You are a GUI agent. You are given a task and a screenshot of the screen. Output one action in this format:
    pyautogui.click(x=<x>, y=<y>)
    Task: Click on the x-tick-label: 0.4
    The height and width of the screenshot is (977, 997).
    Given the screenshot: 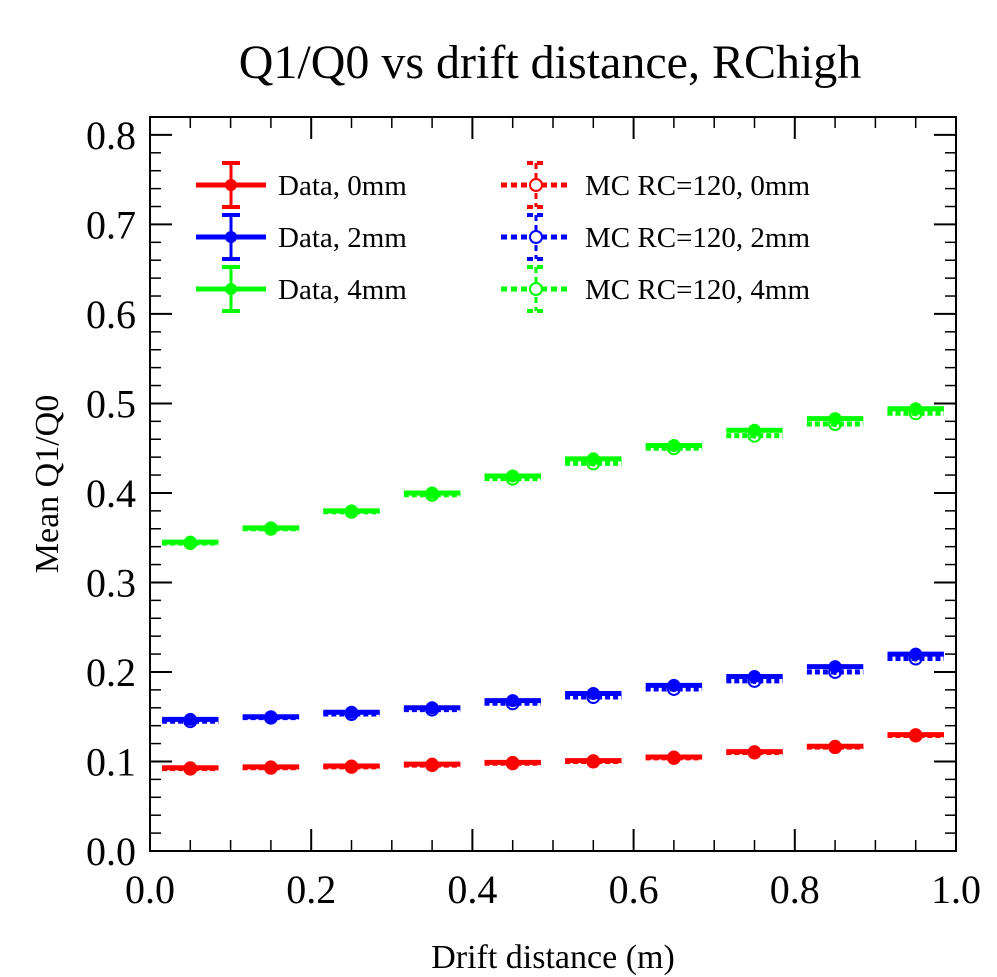 What is the action you would take?
    pyautogui.click(x=472, y=889)
    